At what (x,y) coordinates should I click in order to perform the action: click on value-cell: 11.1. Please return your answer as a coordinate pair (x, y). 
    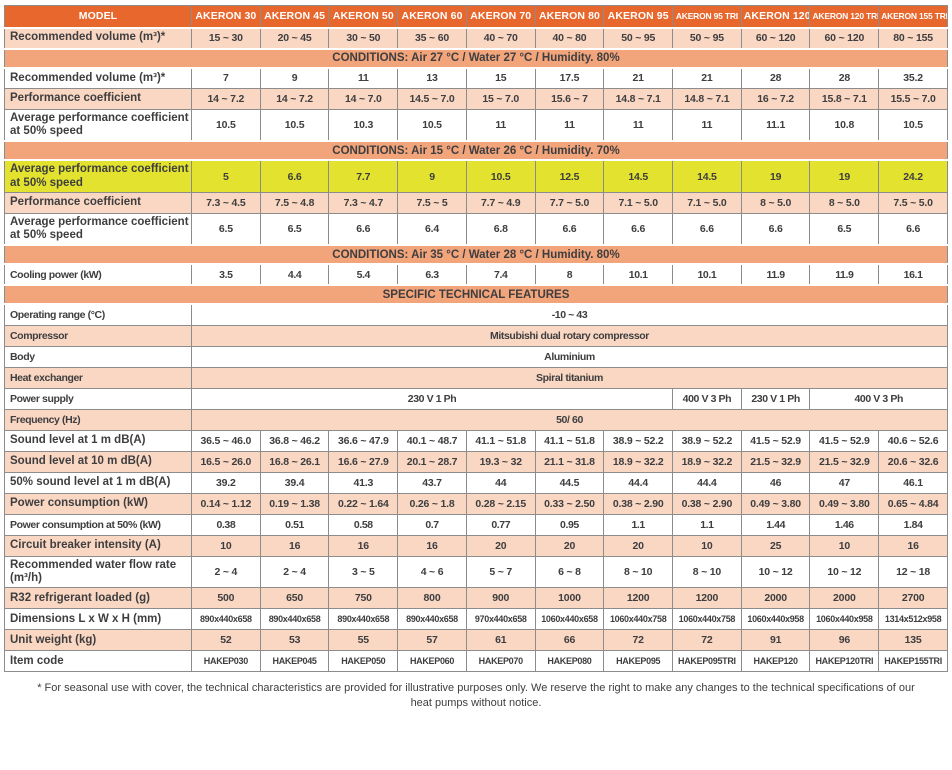
    Looking at the image, I should click on (775, 125).